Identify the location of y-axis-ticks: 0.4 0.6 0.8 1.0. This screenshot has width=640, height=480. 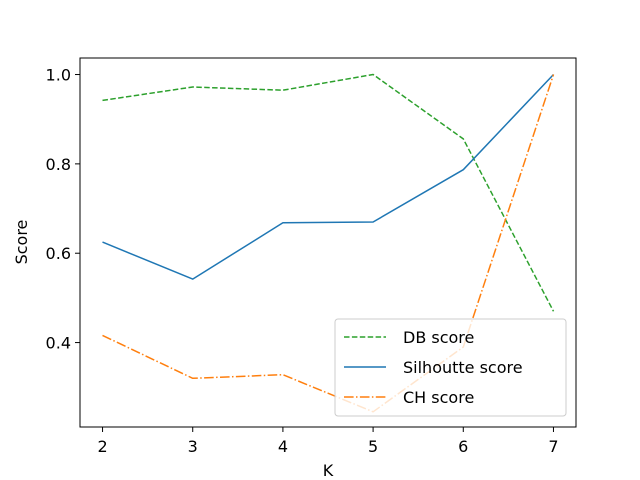
(63, 209).